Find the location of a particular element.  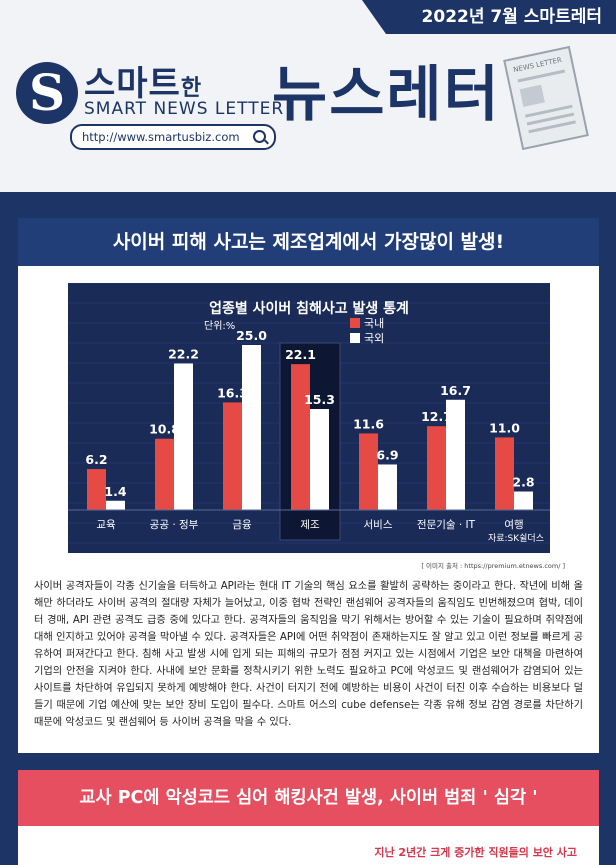

data-label: 10.8 is located at coordinates (164, 429).